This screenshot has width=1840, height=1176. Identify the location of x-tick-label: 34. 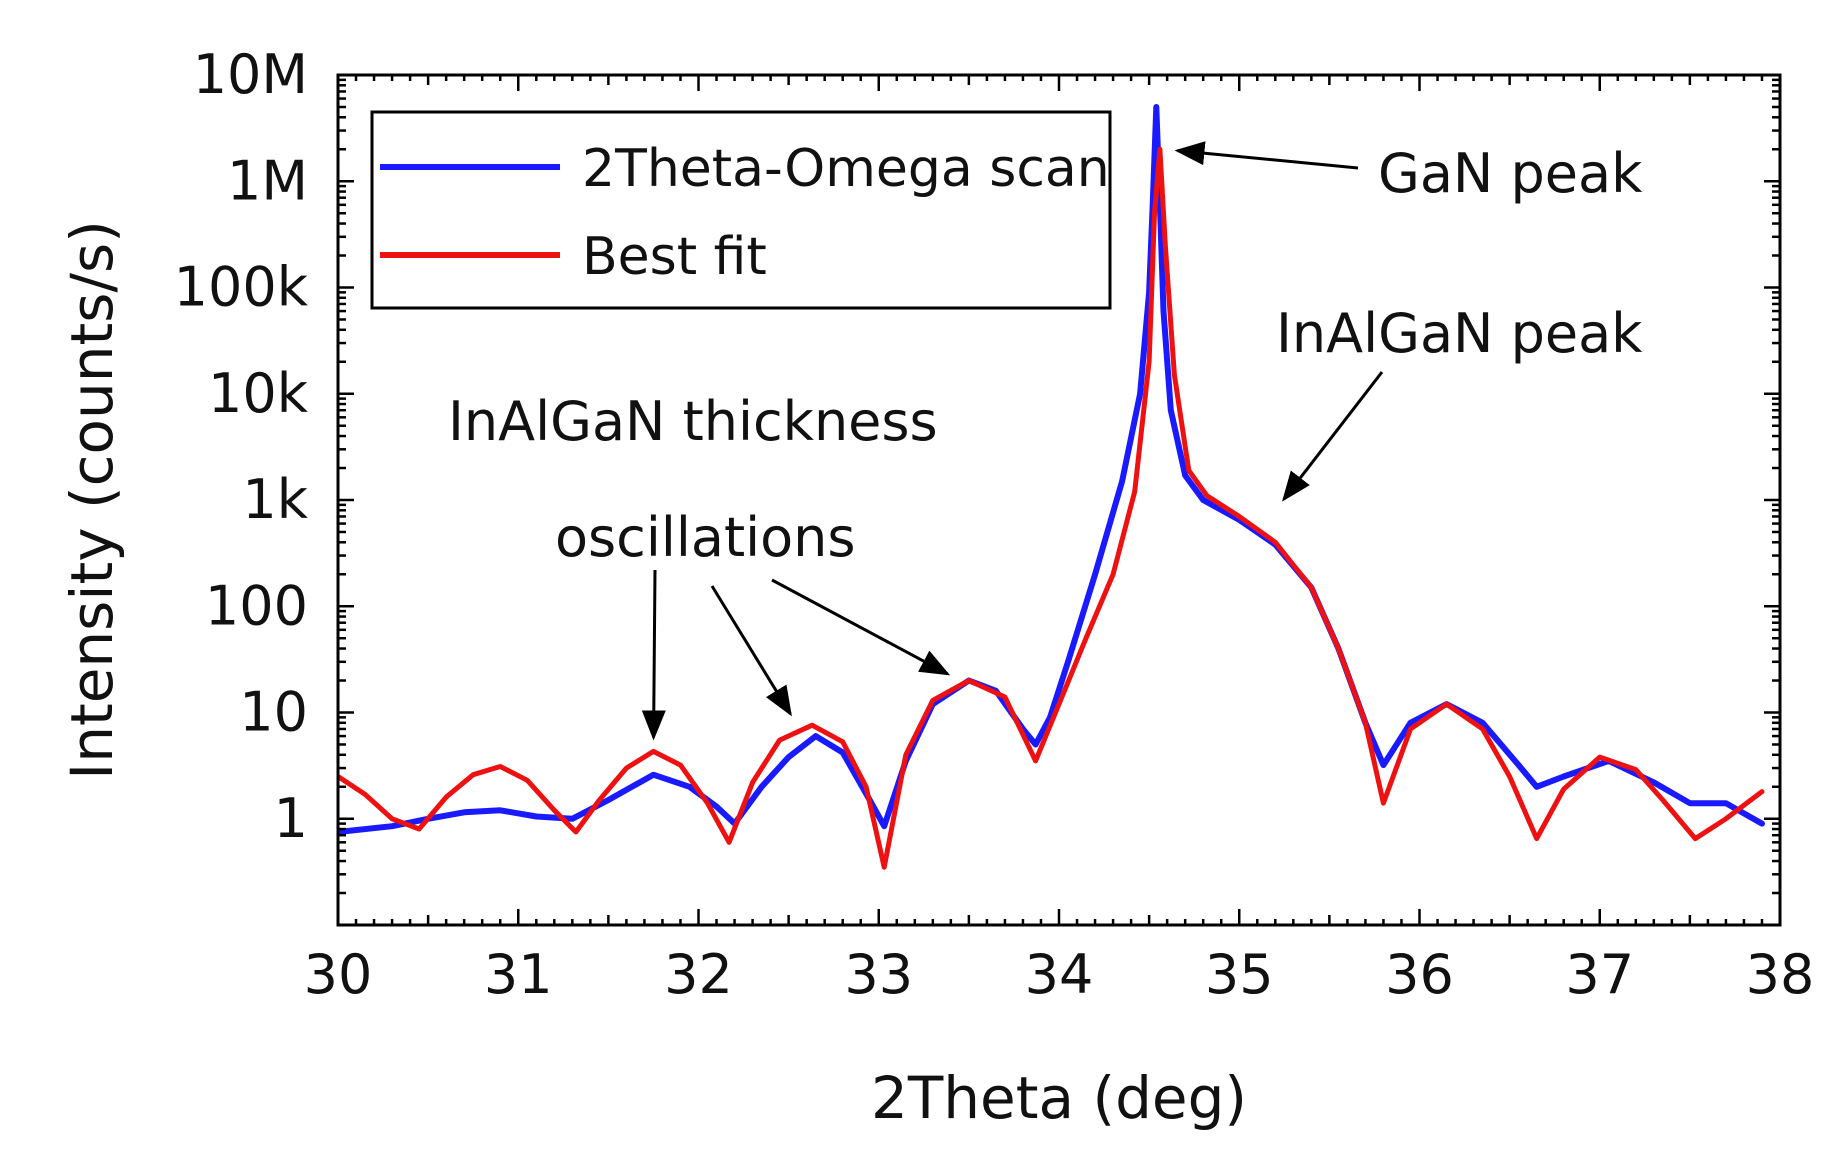
(1059, 974).